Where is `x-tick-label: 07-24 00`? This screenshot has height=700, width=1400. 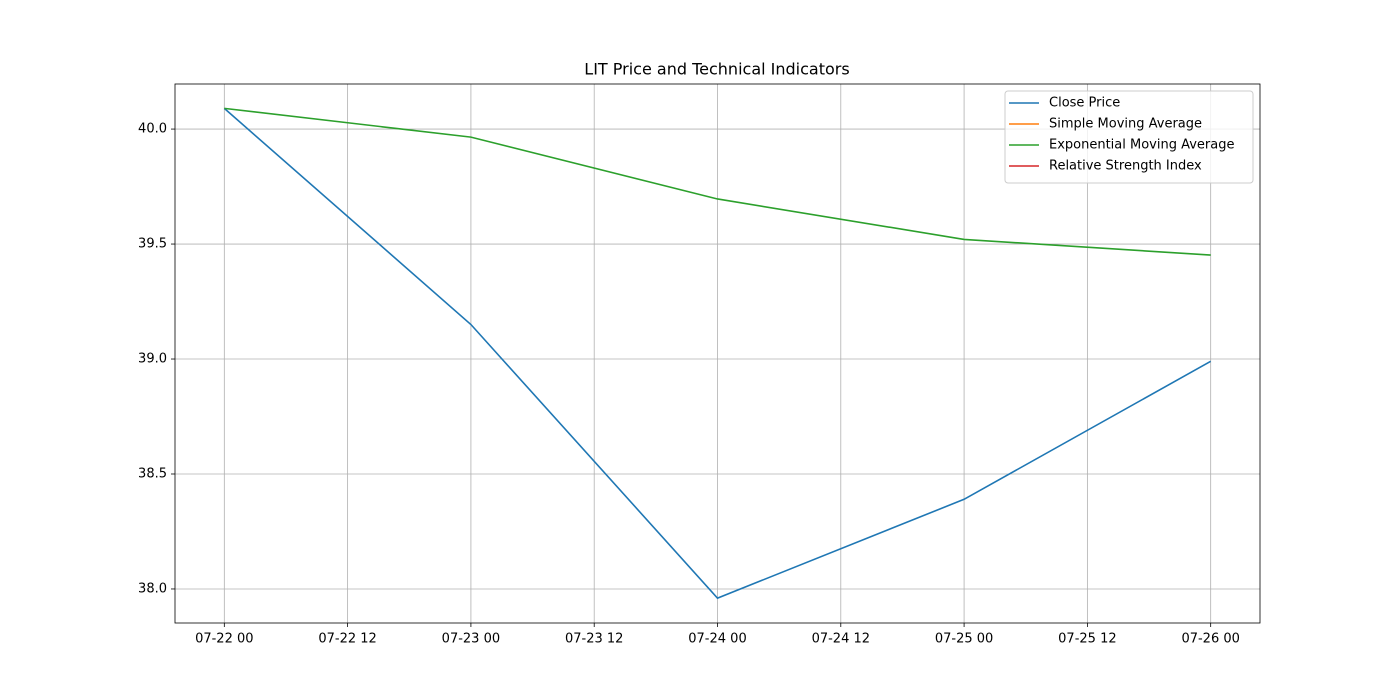
x-tick-label: 07-24 00 is located at coordinates (717, 639).